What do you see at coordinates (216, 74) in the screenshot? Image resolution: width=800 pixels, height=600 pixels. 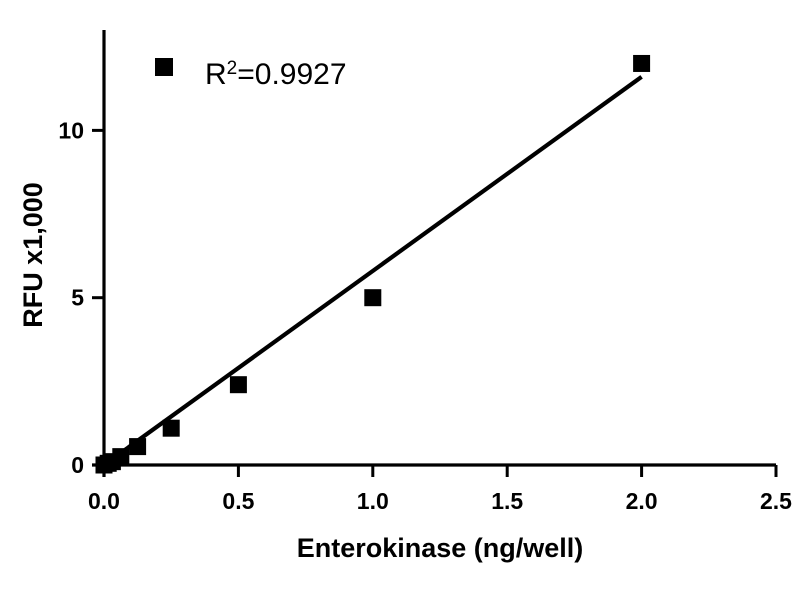 I see `legend-label-base: R` at bounding box center [216, 74].